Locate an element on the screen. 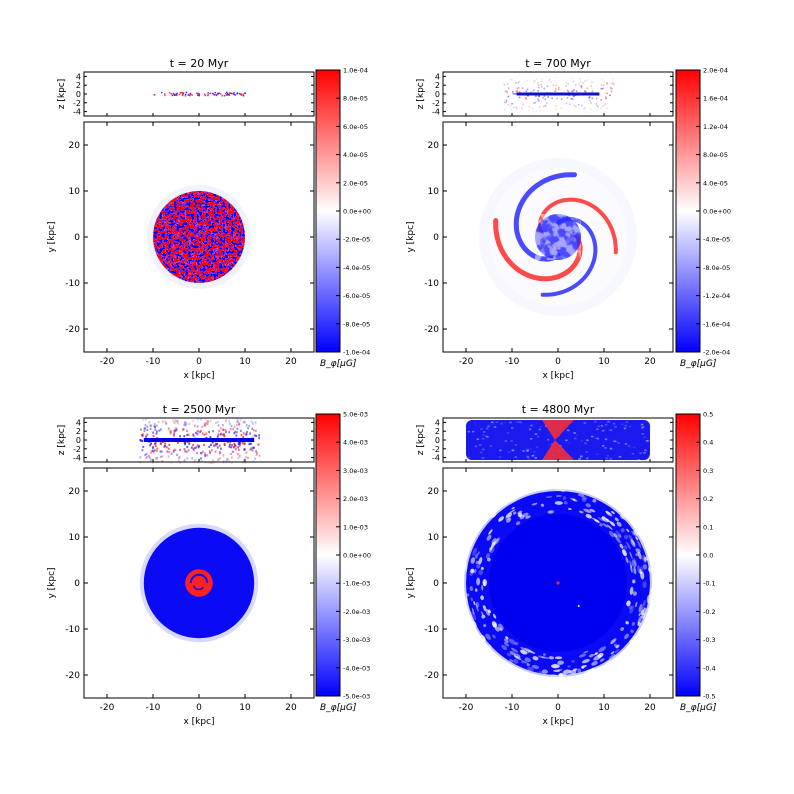 Image resolution: width=794 pixels, height=794 pixels. x-tick-label: 10 is located at coordinates (245, 708).